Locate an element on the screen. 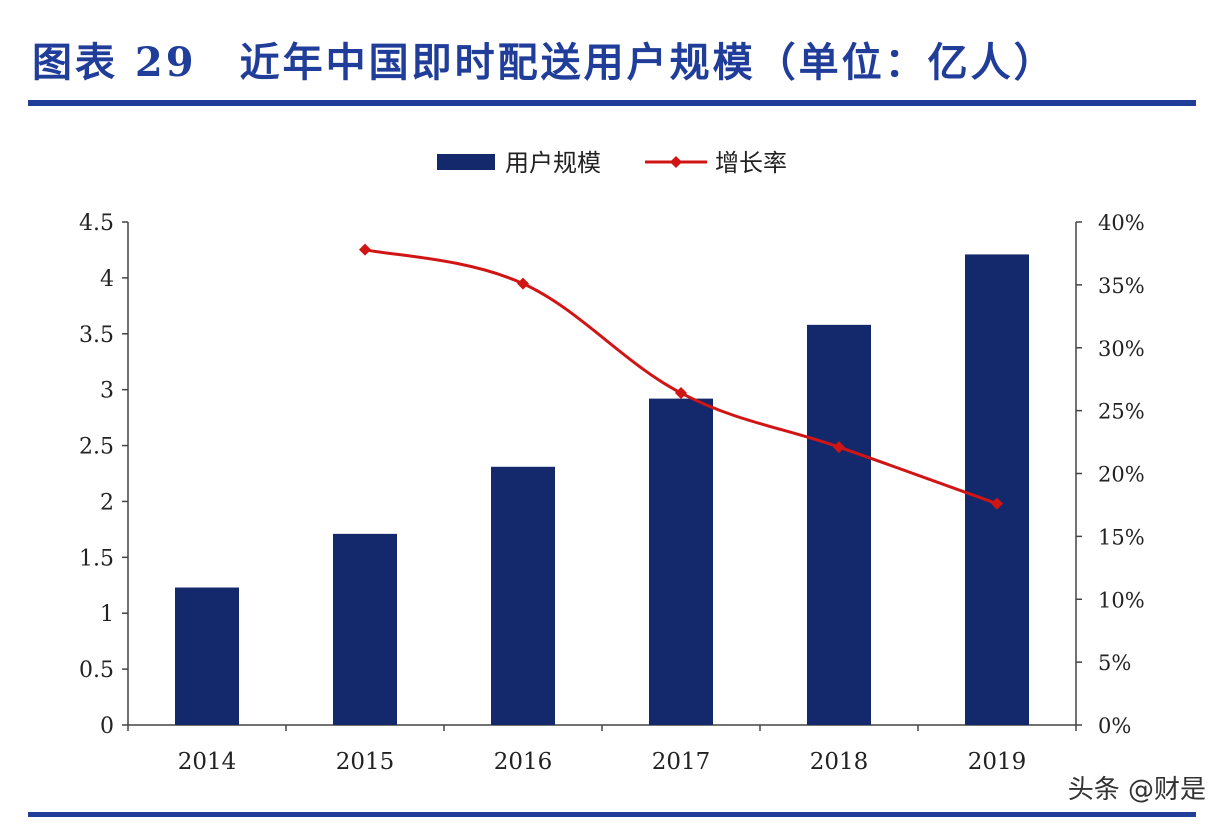 The height and width of the screenshot is (828, 1228). y-right-tick-label: 10% is located at coordinates (1121, 600).